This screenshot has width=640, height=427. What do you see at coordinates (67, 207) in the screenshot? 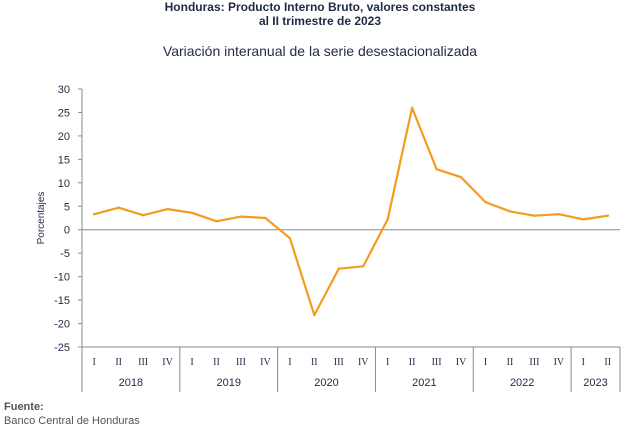
I see `y-tick-label: 5` at bounding box center [67, 207].